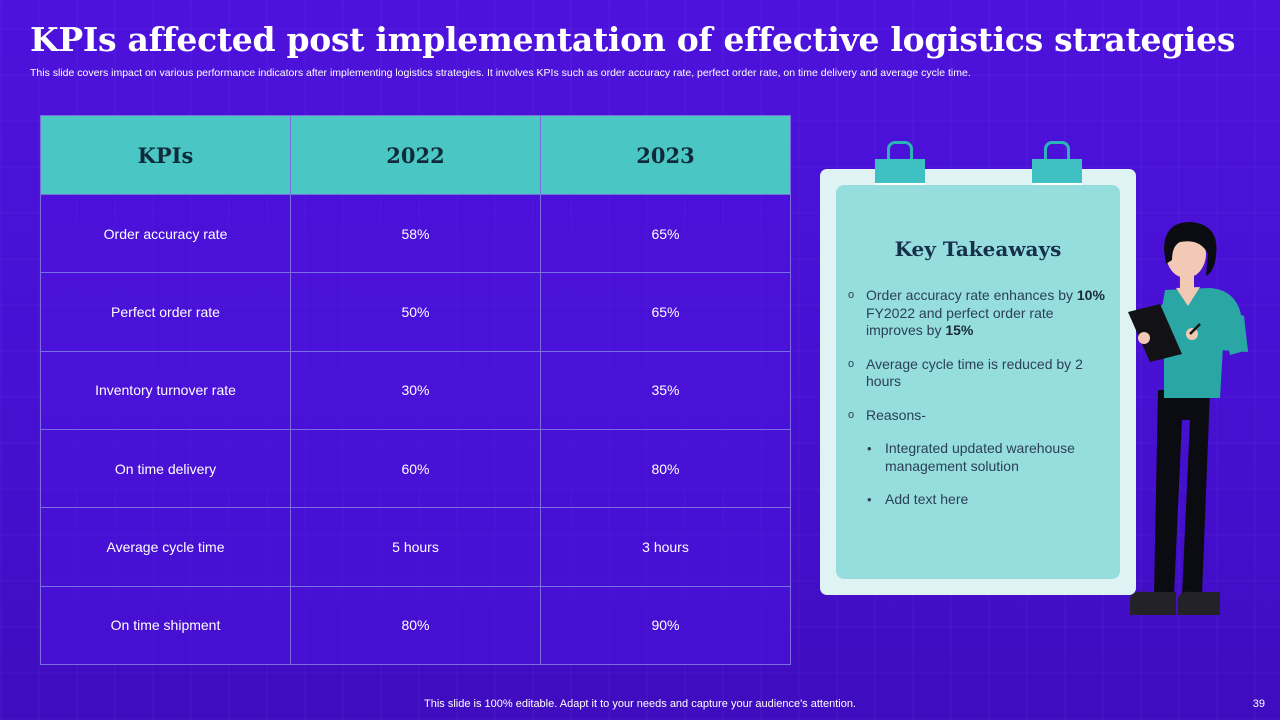  What do you see at coordinates (165, 468) in the screenshot?
I see `kpi-name: On time delivery` at bounding box center [165, 468].